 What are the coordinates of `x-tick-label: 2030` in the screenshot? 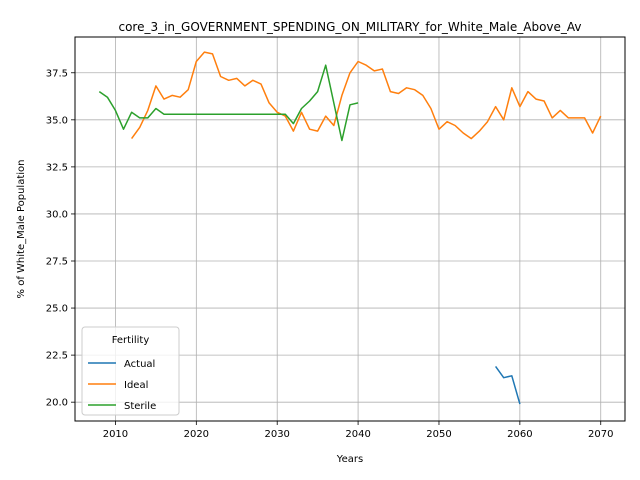 It's located at (276, 434).